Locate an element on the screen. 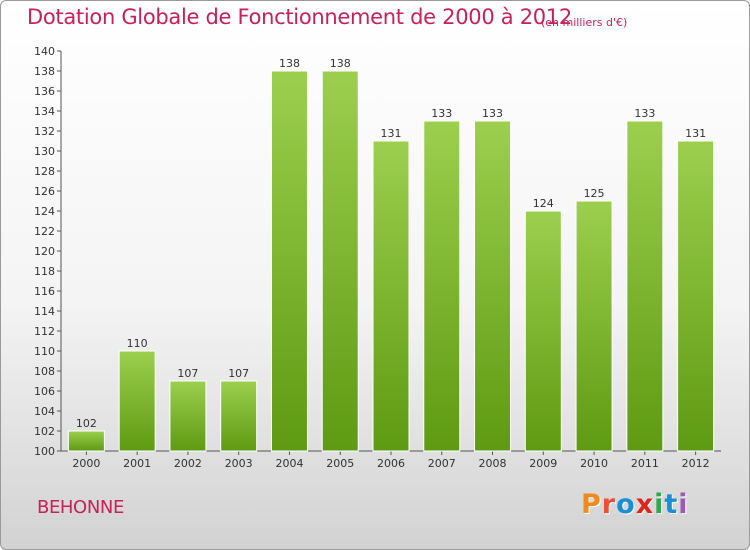 This screenshot has height=550, width=750. data-label-2002: 107 is located at coordinates (187, 373).